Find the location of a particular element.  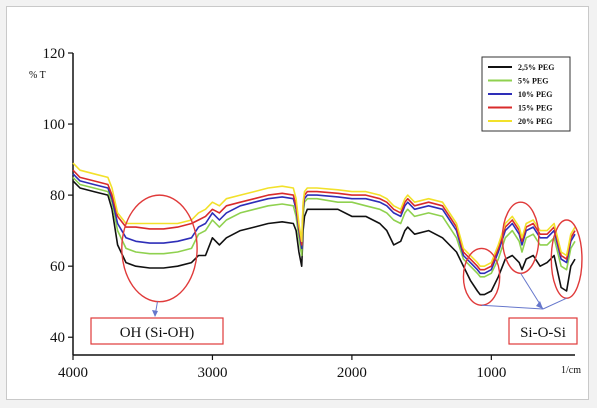

y-axis-labels: 120 100 80 60 40 % T is located at coordinates (47, 196).